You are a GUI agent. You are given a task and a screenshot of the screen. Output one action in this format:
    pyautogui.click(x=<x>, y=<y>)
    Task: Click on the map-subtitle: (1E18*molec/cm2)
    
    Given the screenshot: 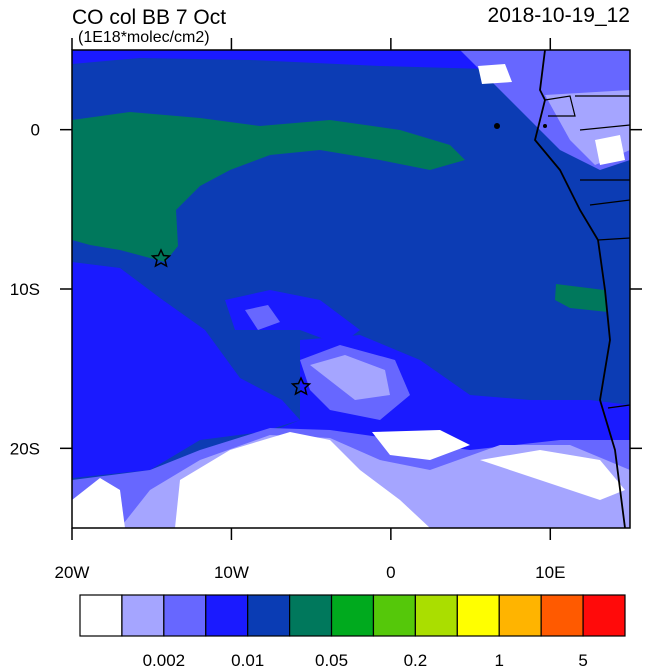 What is the action you would take?
    pyautogui.click(x=144, y=37)
    